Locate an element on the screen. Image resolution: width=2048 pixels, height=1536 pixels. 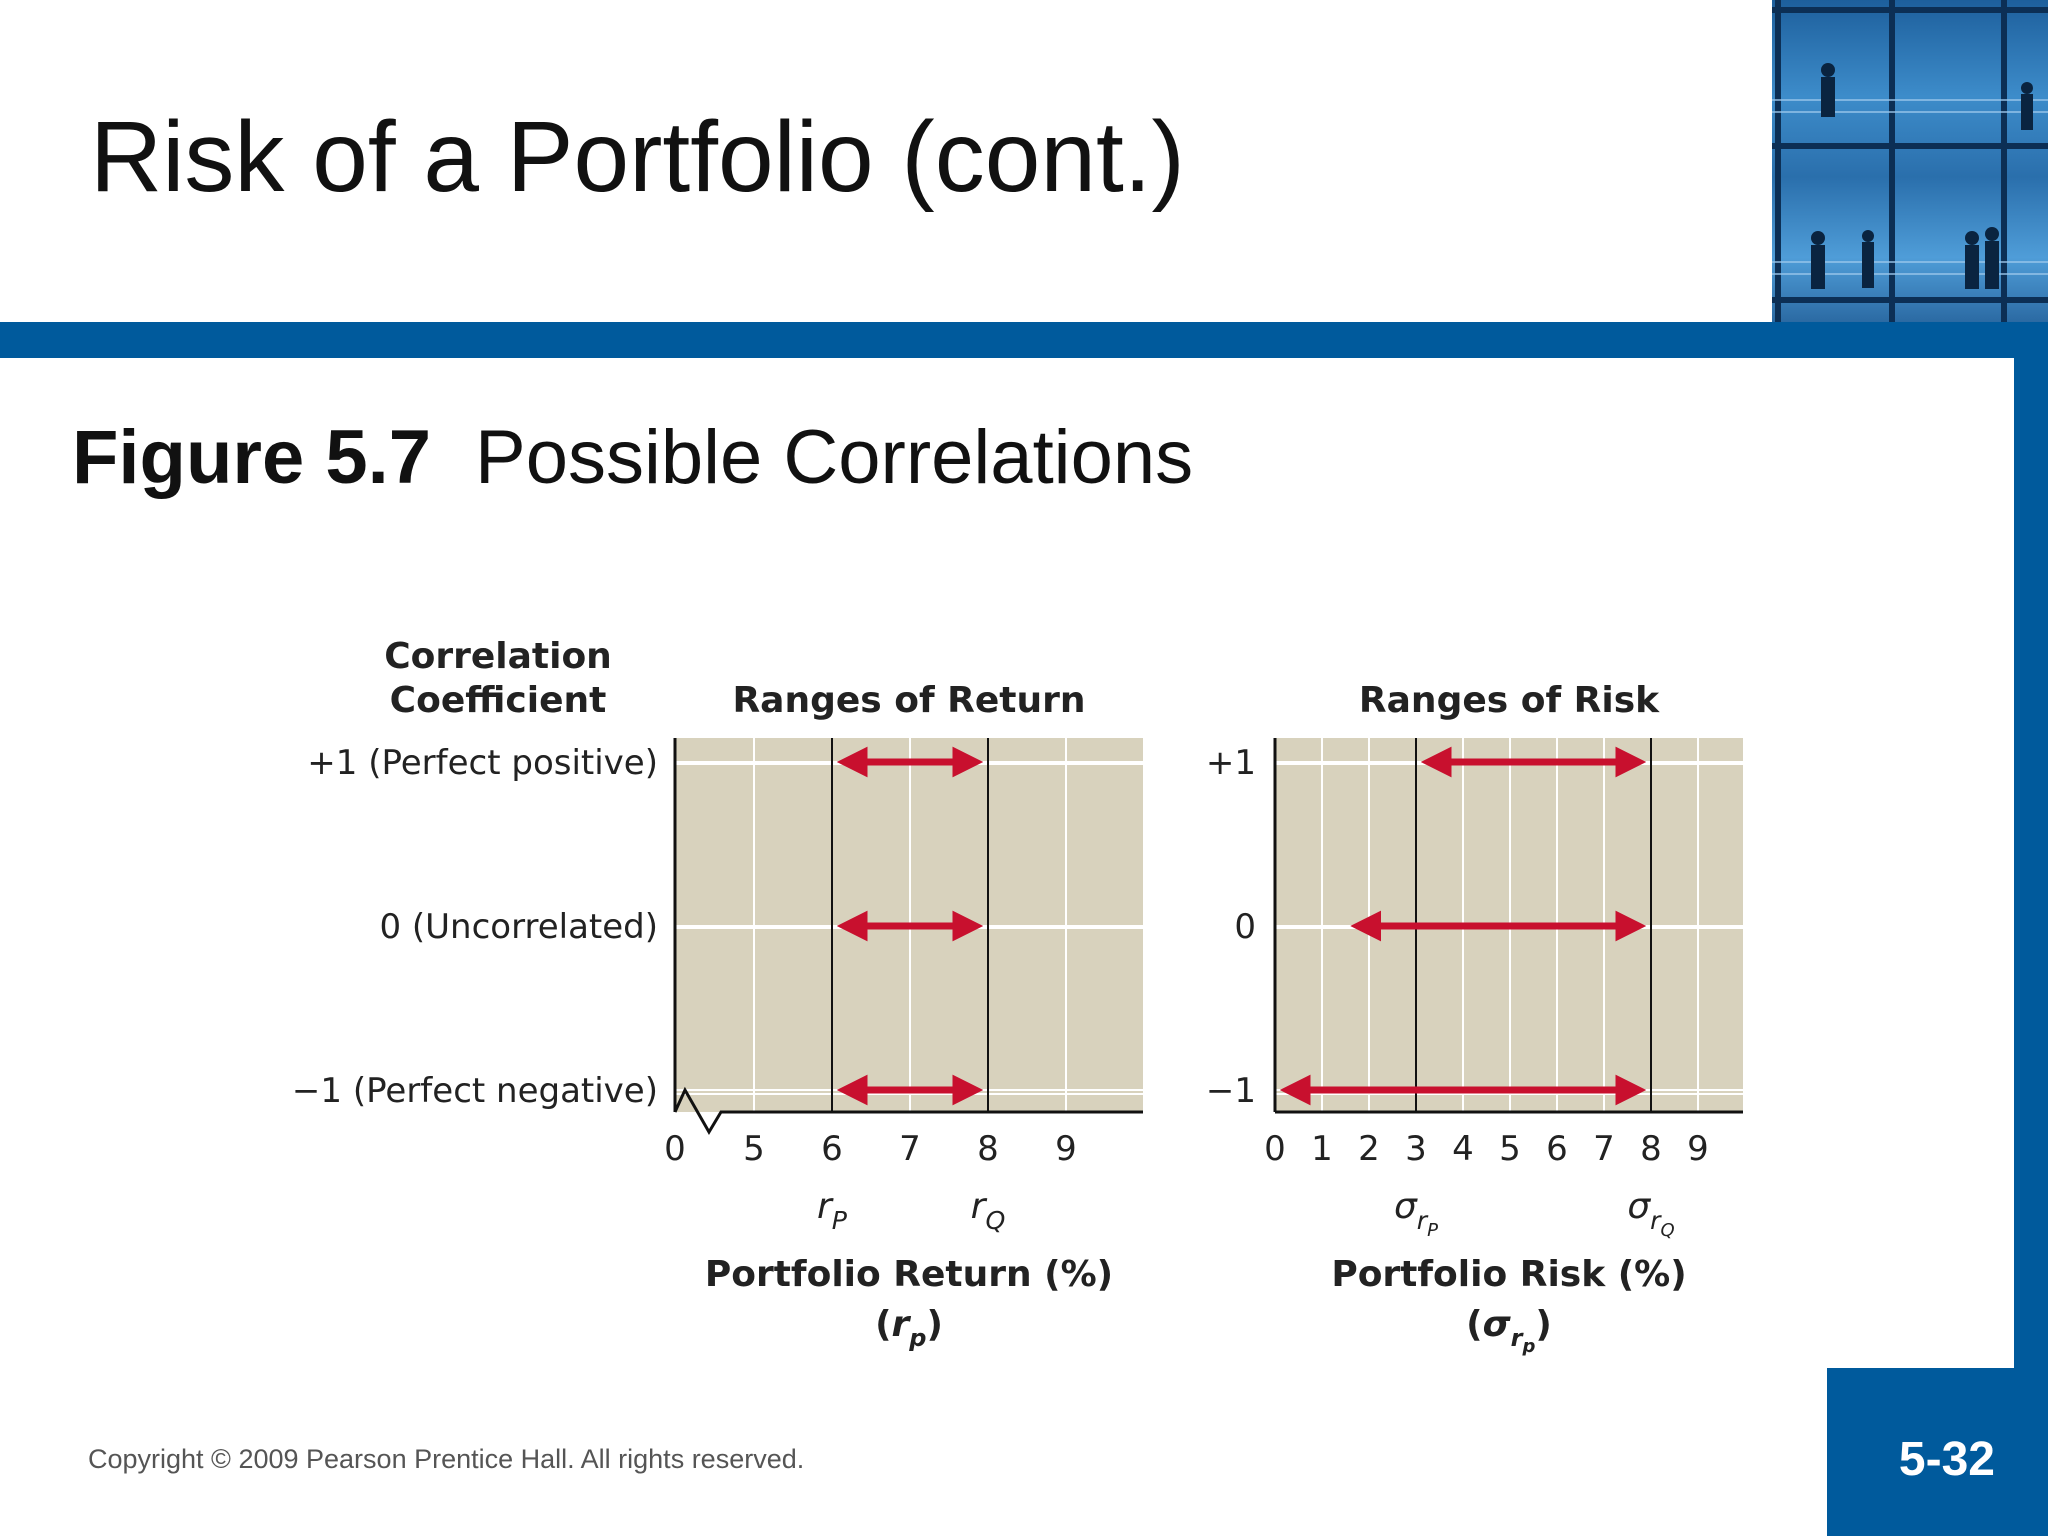
reference-label: σrP is located at coordinates (1416, 1213).